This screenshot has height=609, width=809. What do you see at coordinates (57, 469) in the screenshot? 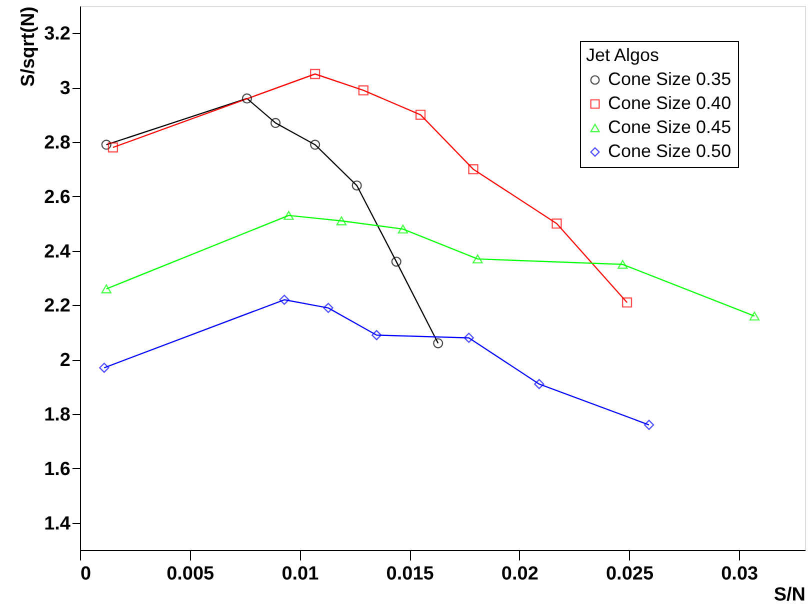
I see `y-tick-label: 1.6` at bounding box center [57, 469].